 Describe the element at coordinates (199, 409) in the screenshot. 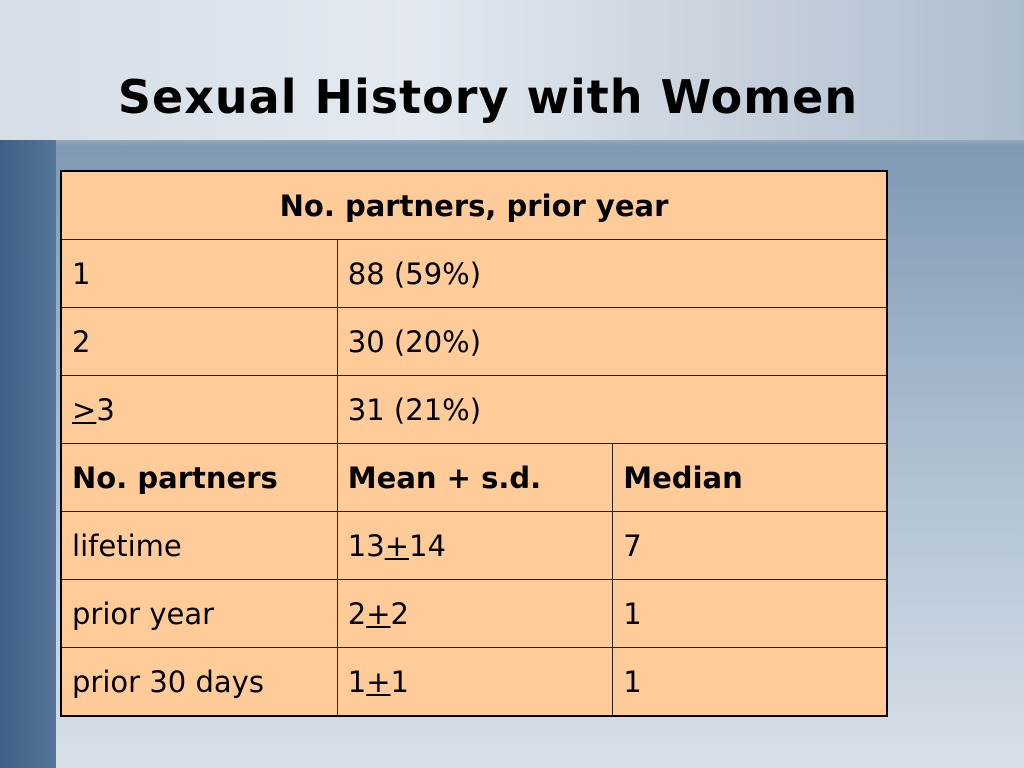

I see `table-cell: >3` at that location.